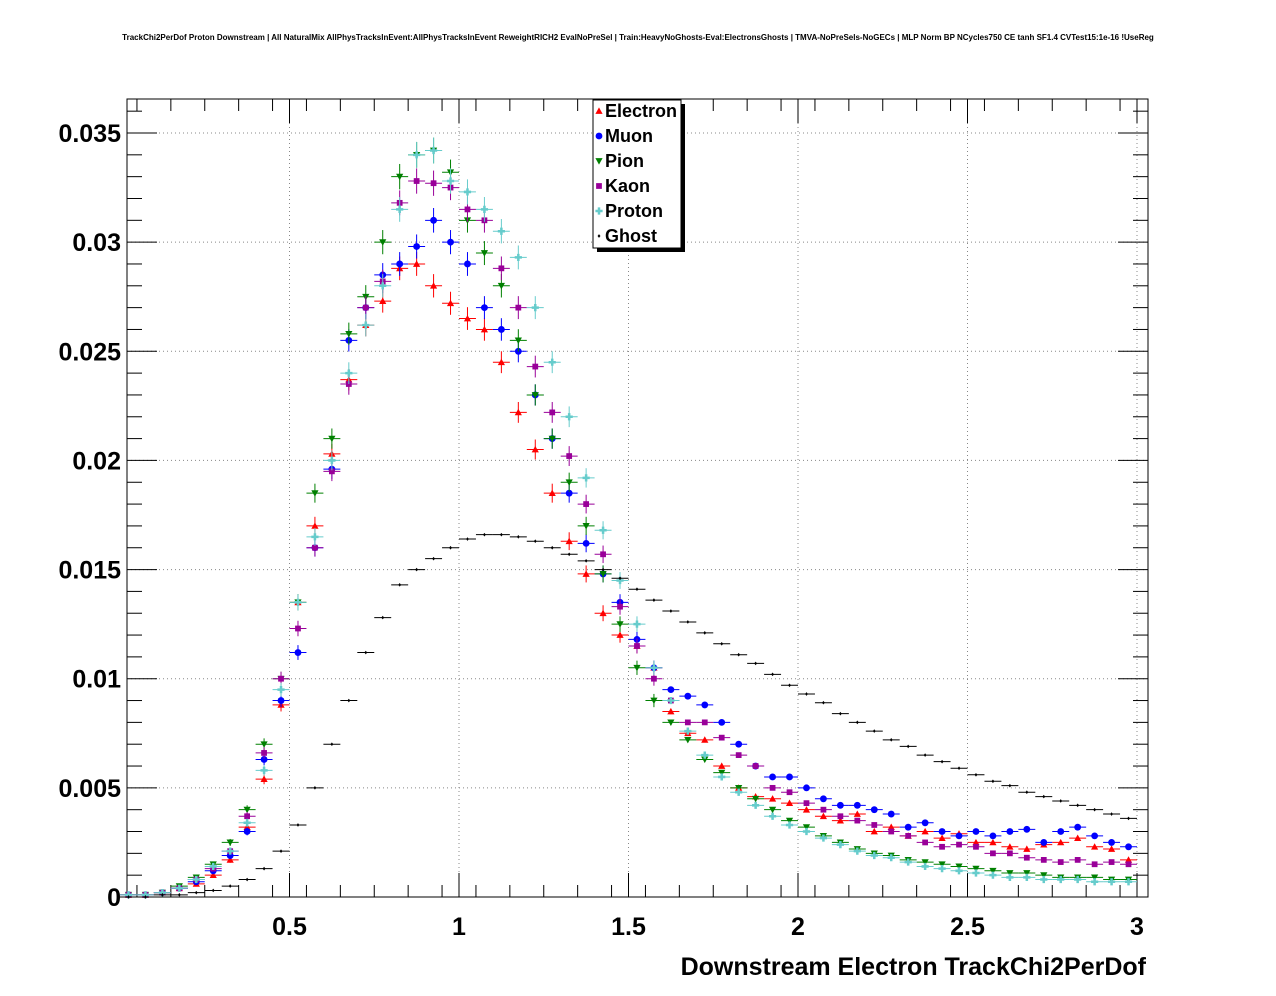  What do you see at coordinates (627, 186) in the screenshot?
I see `legend-label-kaon: Kaon` at bounding box center [627, 186].